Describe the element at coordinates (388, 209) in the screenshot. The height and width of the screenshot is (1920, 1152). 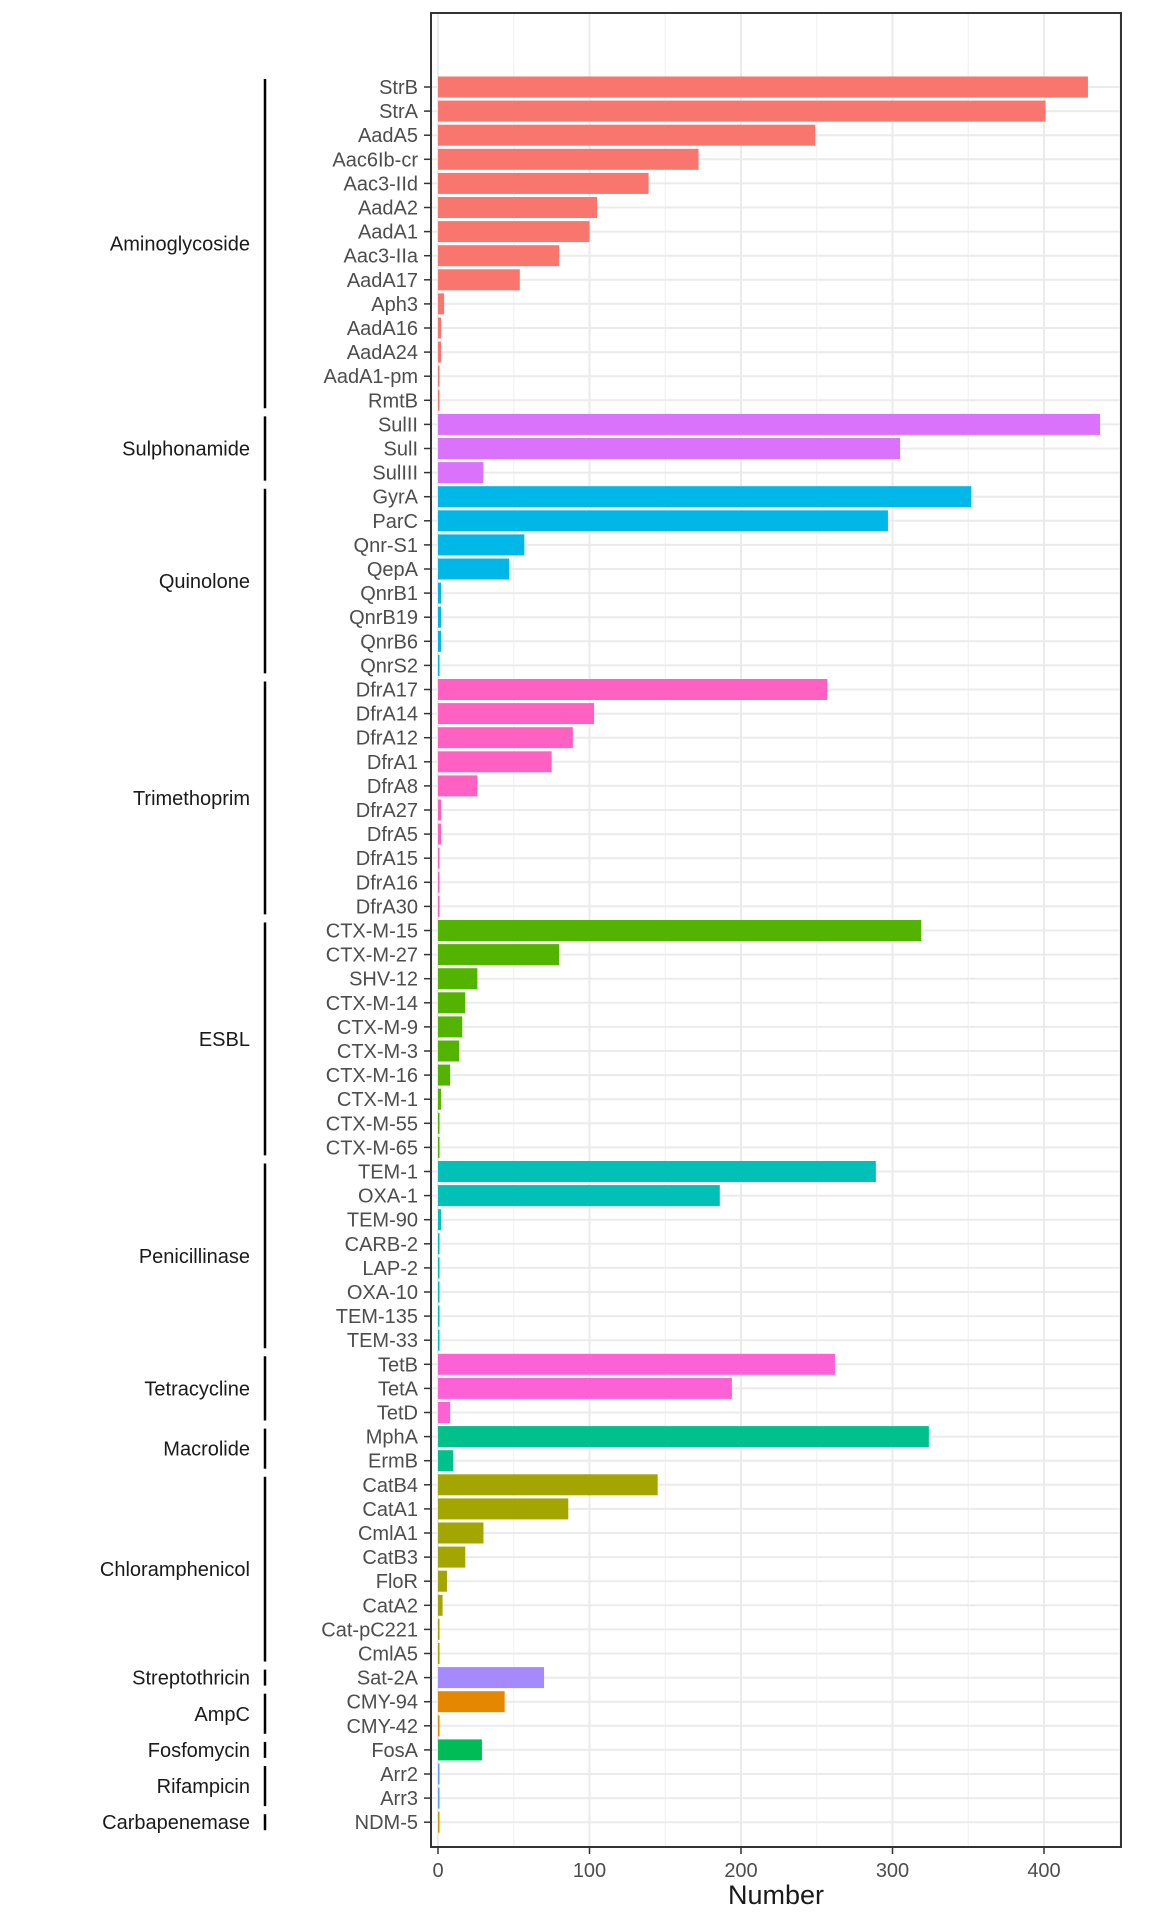
I see `y-tick-label: AadA2` at that location.